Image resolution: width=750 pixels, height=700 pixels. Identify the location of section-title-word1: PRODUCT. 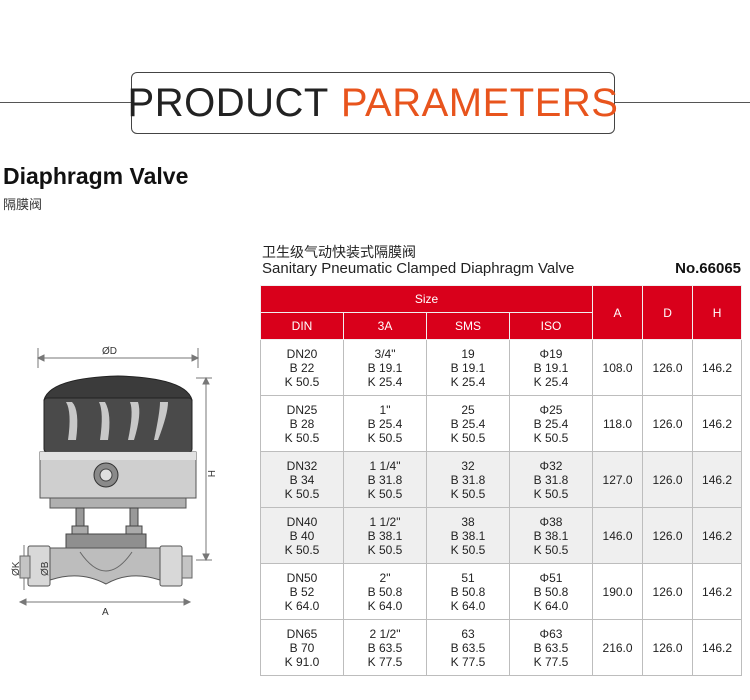
(228, 102).